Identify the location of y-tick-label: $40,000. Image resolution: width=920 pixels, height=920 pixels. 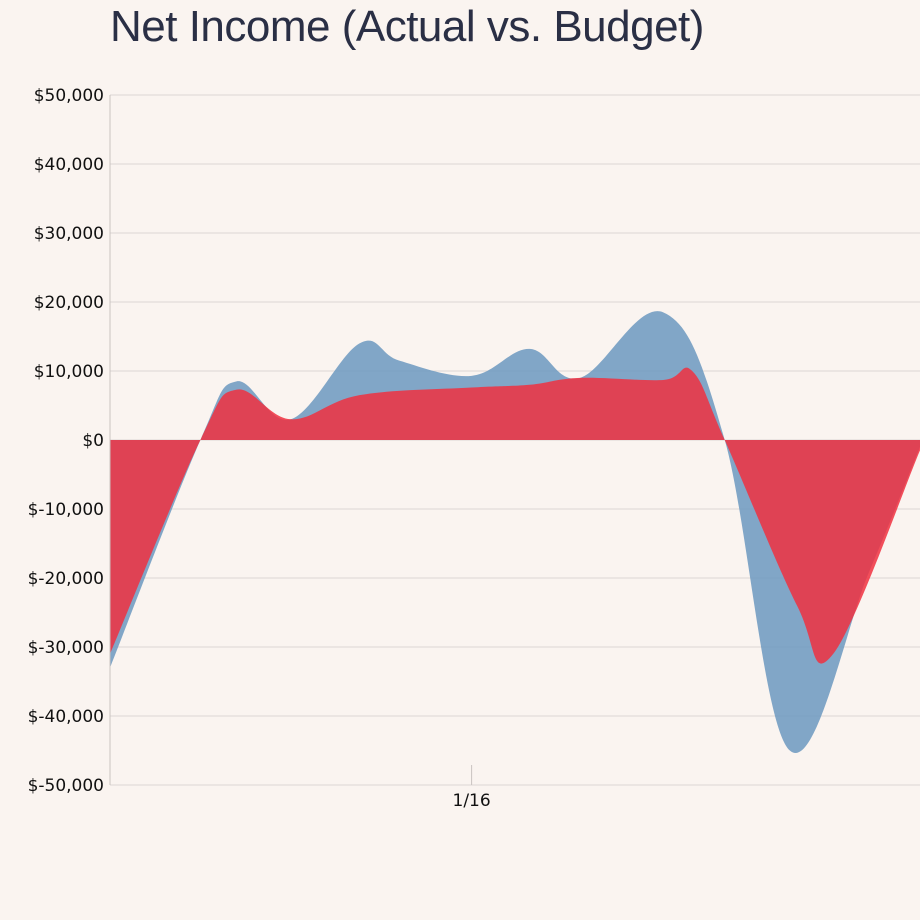
(69, 165).